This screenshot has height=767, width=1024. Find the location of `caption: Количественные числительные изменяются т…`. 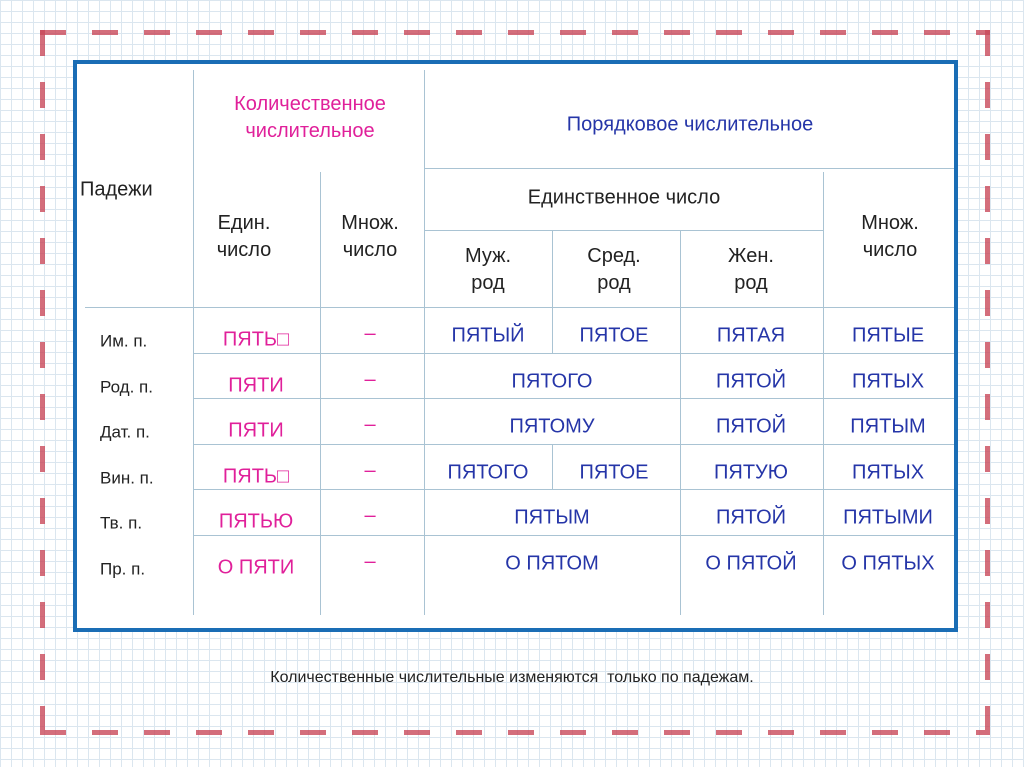

caption: Количественные числительные изменяются т… is located at coordinates (512, 677).